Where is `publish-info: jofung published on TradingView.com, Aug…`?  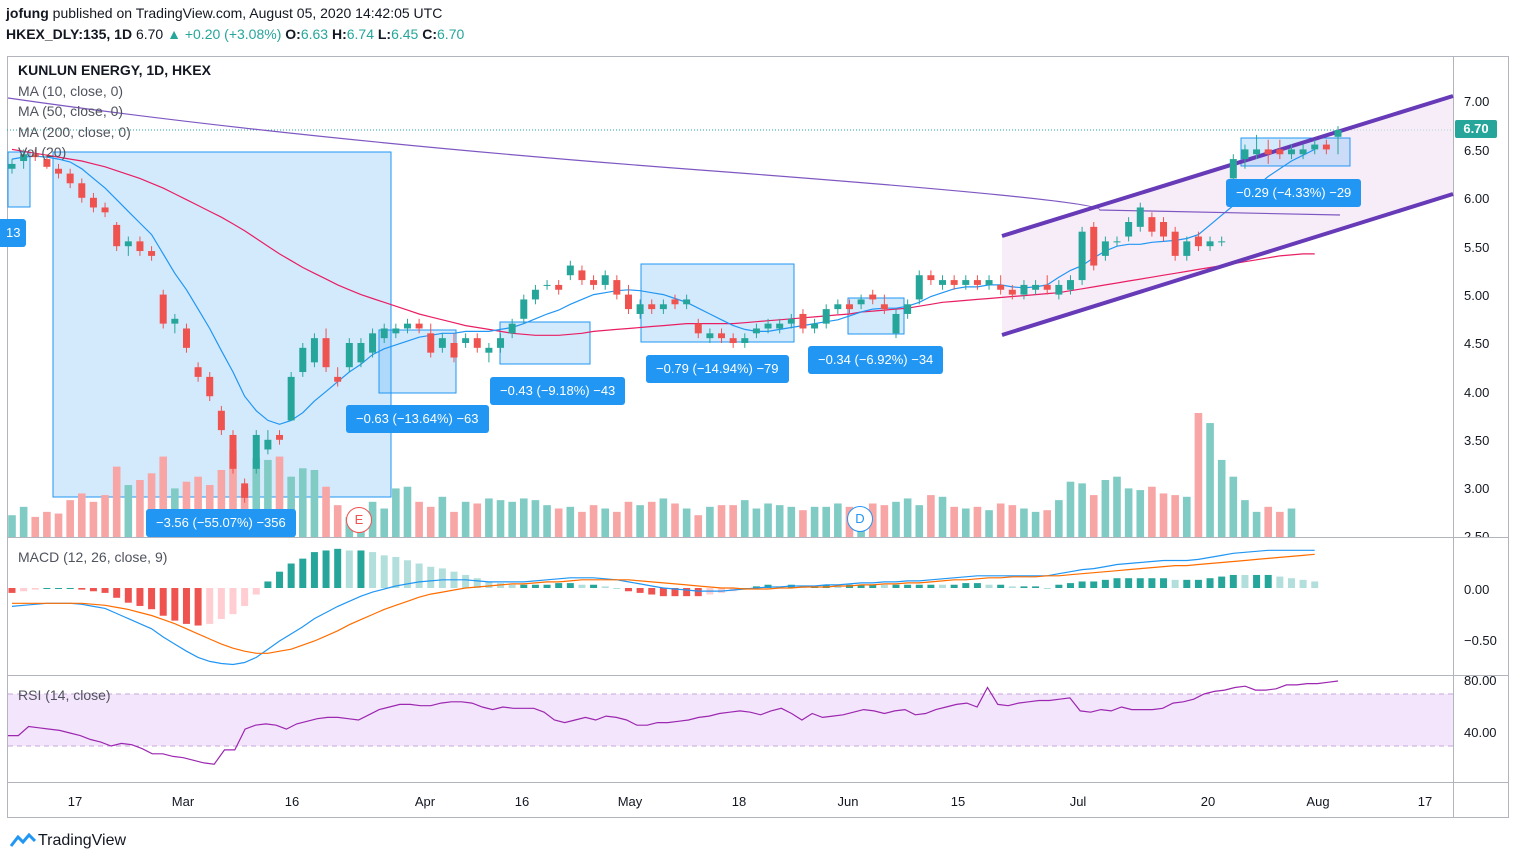
publish-info: jofung published on TradingView.com, Aug… is located at coordinates (224, 13).